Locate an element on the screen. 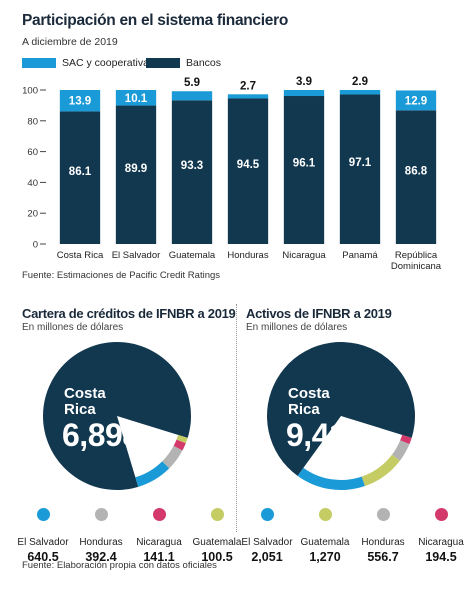 The height and width of the screenshot is (590, 474). pie-legend-value-guatemala: 100.5 is located at coordinates (217, 557).